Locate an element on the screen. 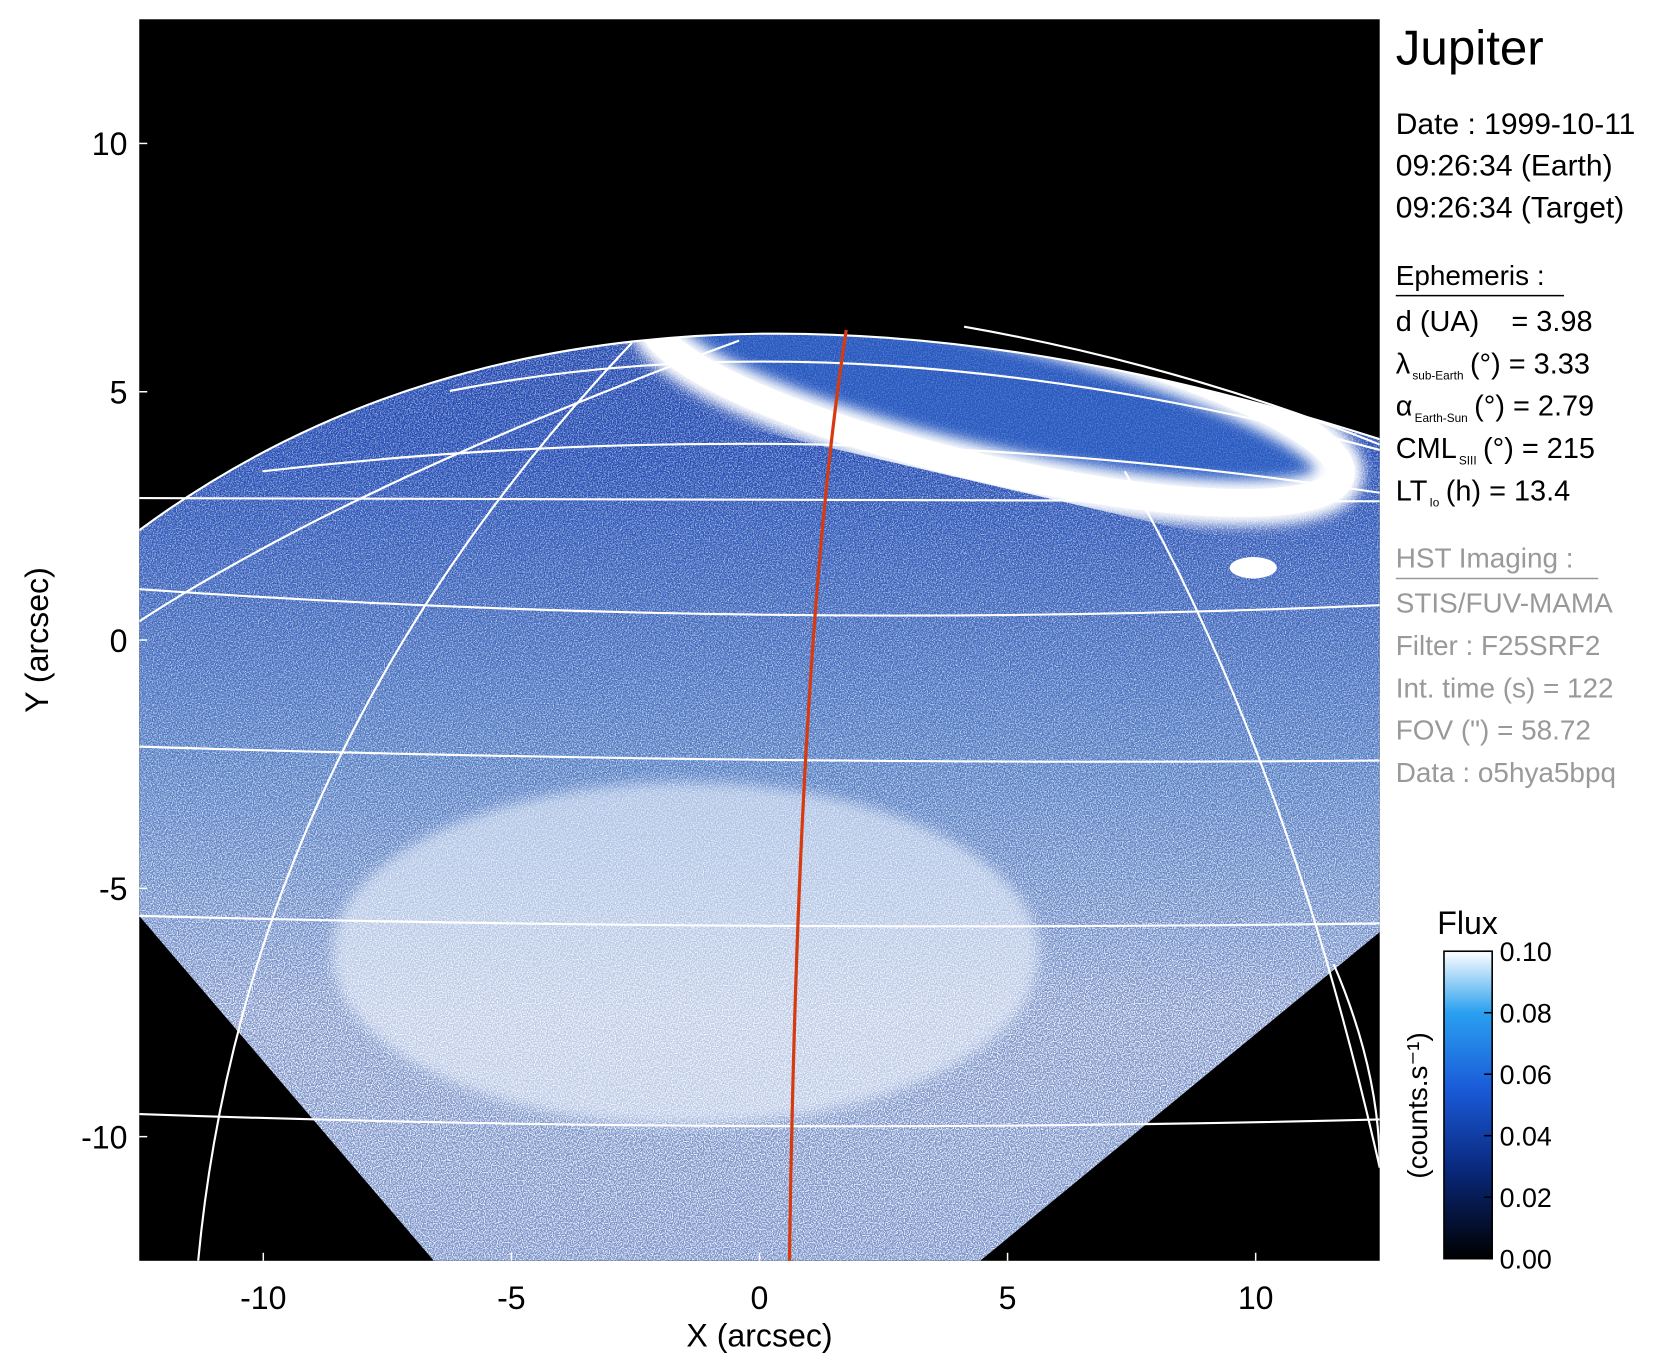  ephemeris-value: (°) = 215 is located at coordinates (1539, 449).